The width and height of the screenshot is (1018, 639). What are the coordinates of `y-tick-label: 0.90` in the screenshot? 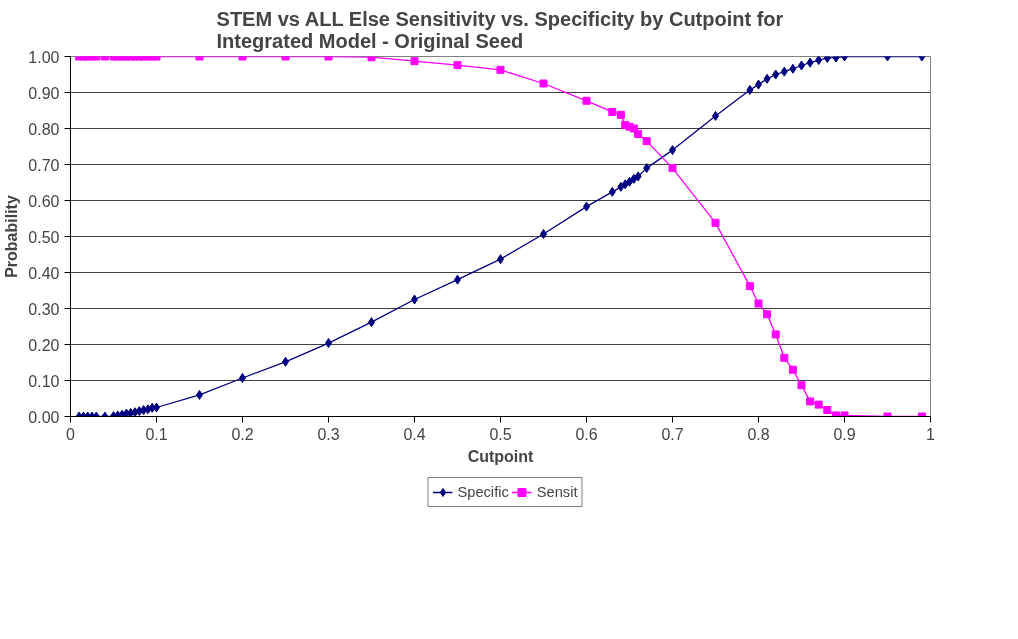 It's located at (44, 93).